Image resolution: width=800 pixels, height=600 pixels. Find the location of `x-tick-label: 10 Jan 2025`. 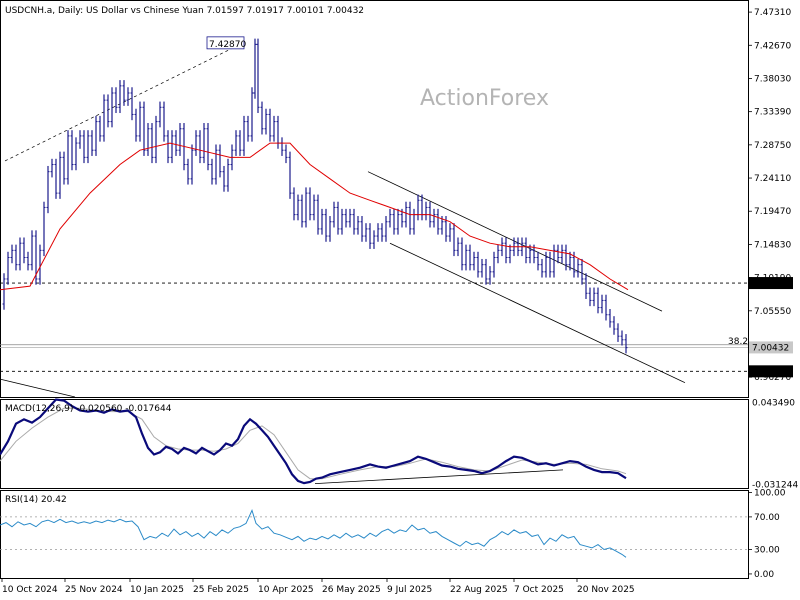

x-tick-label: 10 Jan 2025 is located at coordinates (157, 590).